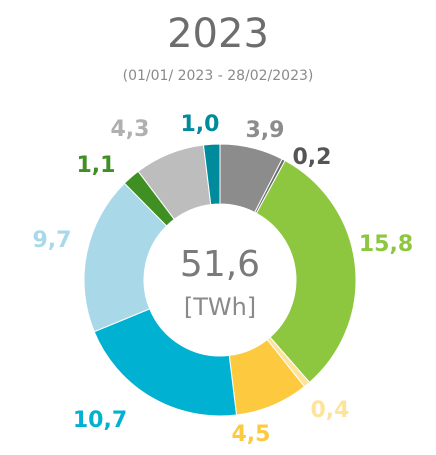 This screenshot has height=455, width=436. I want to click on value-label: 0,4, so click(330, 410).